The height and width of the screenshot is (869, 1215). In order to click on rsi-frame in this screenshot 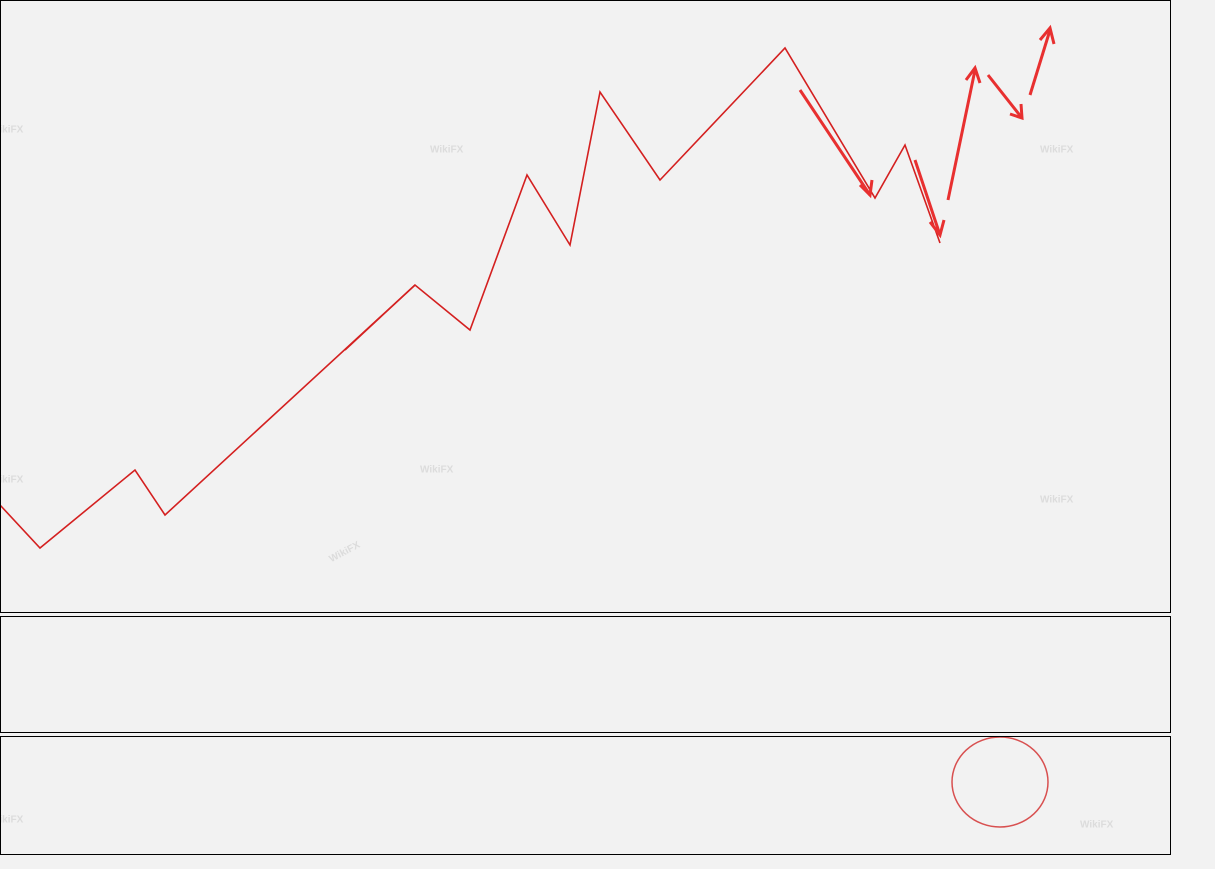, I will do `click(585, 674)`.